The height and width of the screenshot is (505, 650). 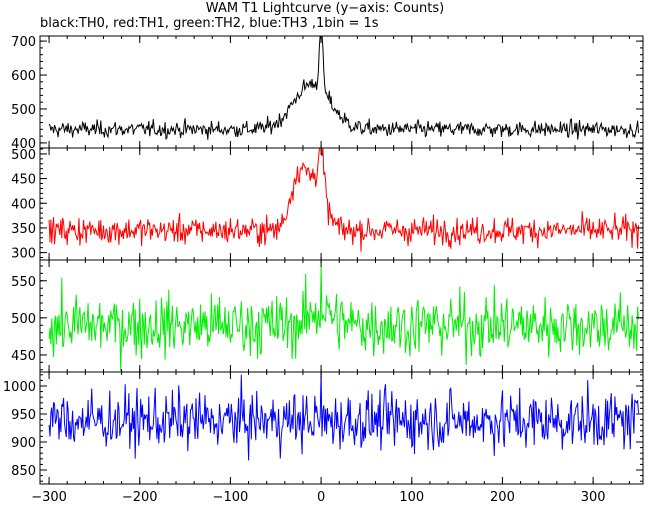 I want to click on x-tick-label: 0, so click(x=321, y=497).